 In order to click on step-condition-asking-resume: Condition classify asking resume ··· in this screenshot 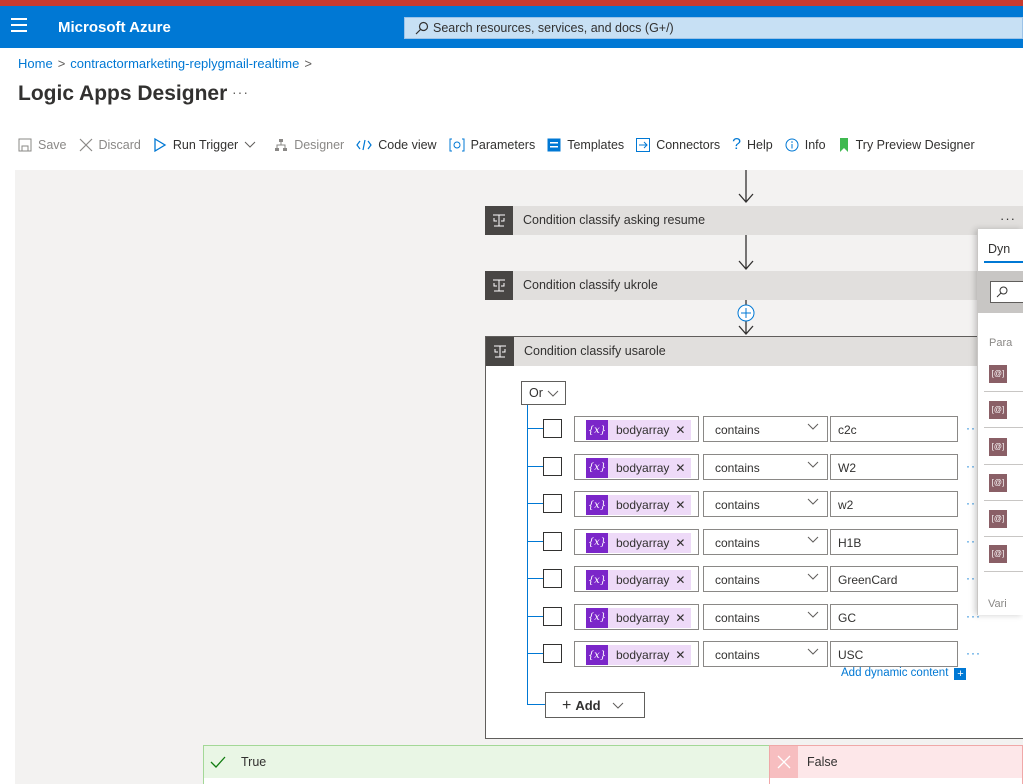, I will do `click(754, 220)`.